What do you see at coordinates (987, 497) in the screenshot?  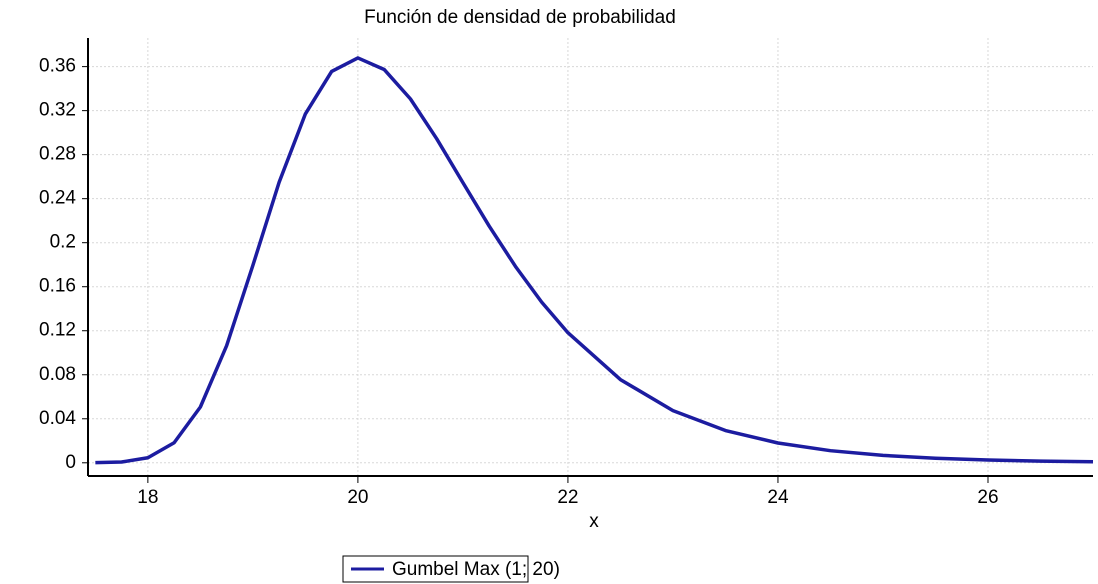 I see `x-tick-label: 26` at bounding box center [987, 497].